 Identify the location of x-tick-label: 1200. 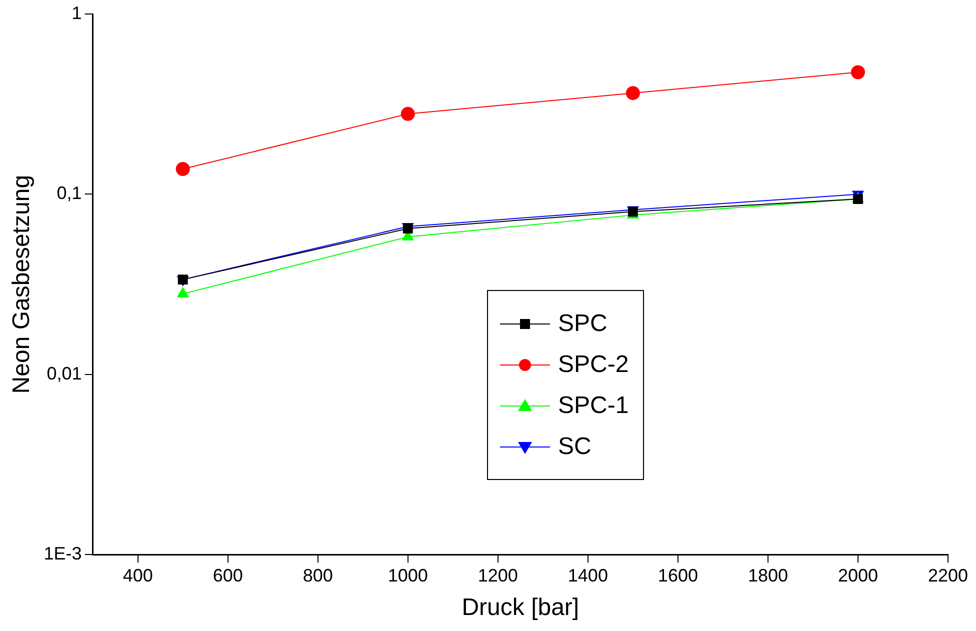
(498, 575).